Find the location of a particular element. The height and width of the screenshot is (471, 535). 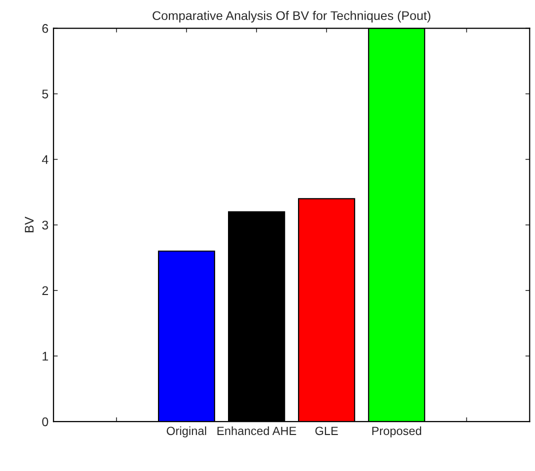

x-tick-label: GLE is located at coordinates (326, 431).